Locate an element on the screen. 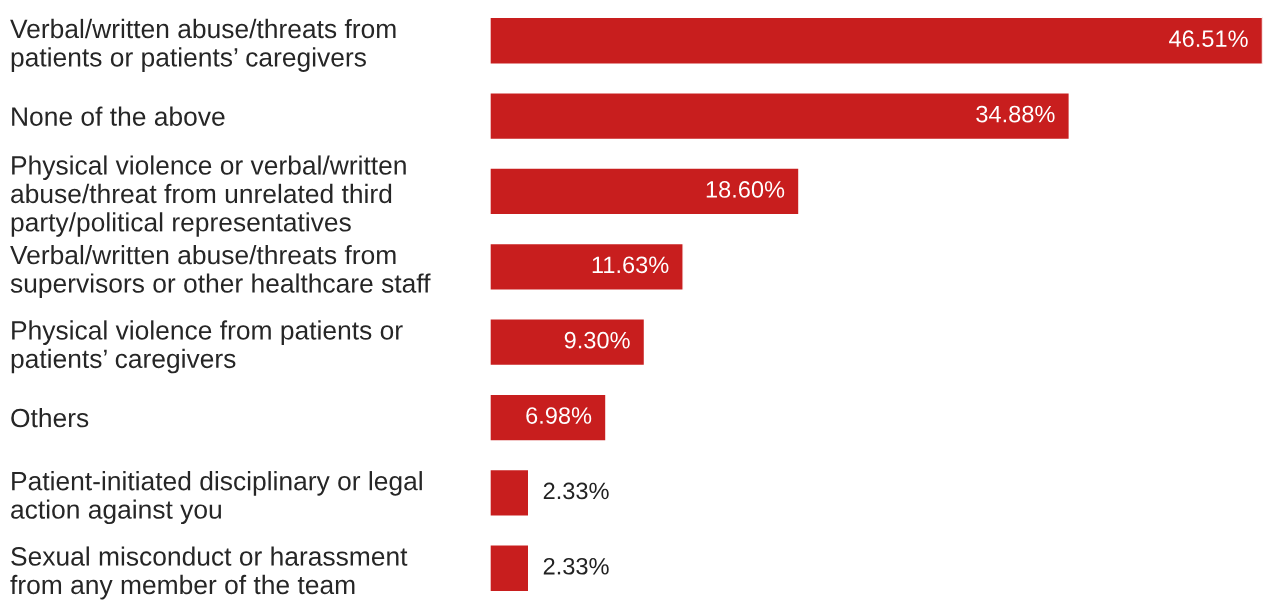 This screenshot has width=1265, height=609. y-tick-label: Patient-initiated disciplinary or legal action against you is located at coordinates (216, 498).